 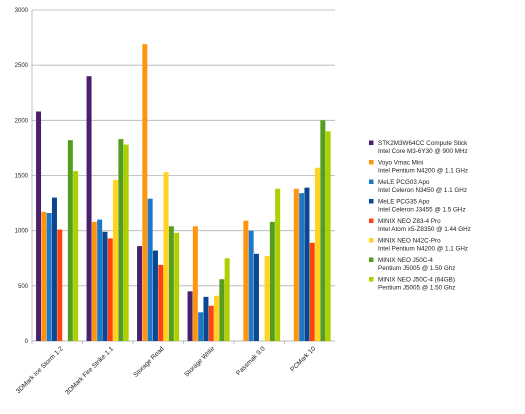 I want to click on x-category-label: PCMark 10, so click(x=303, y=359).